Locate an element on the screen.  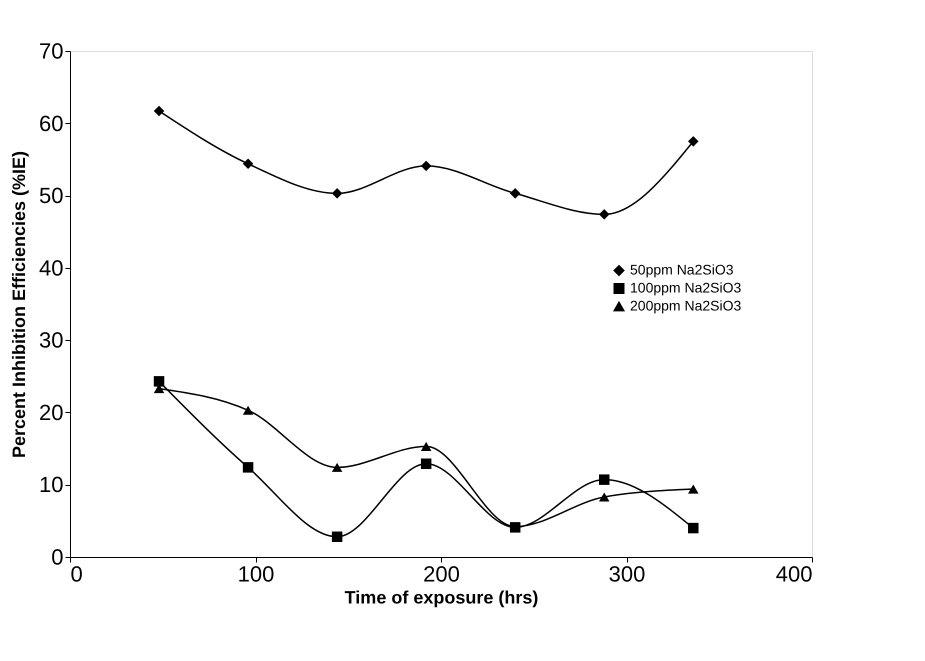
y-tick-label: 70 is located at coordinates (51, 51).